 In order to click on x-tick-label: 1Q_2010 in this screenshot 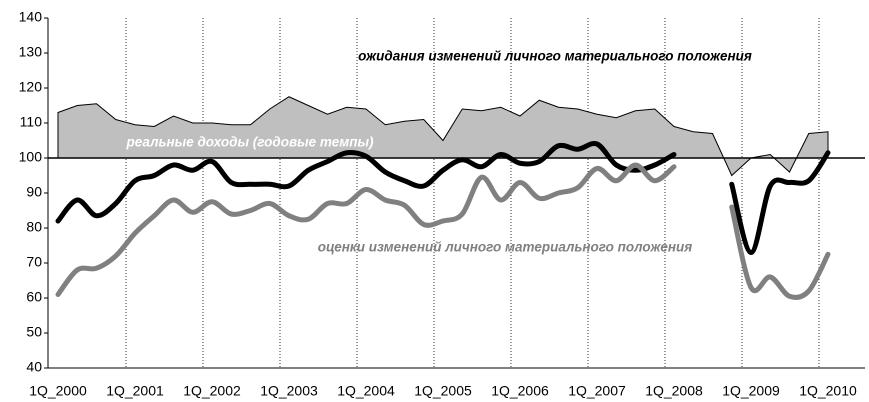, I will do `click(828, 391)`.